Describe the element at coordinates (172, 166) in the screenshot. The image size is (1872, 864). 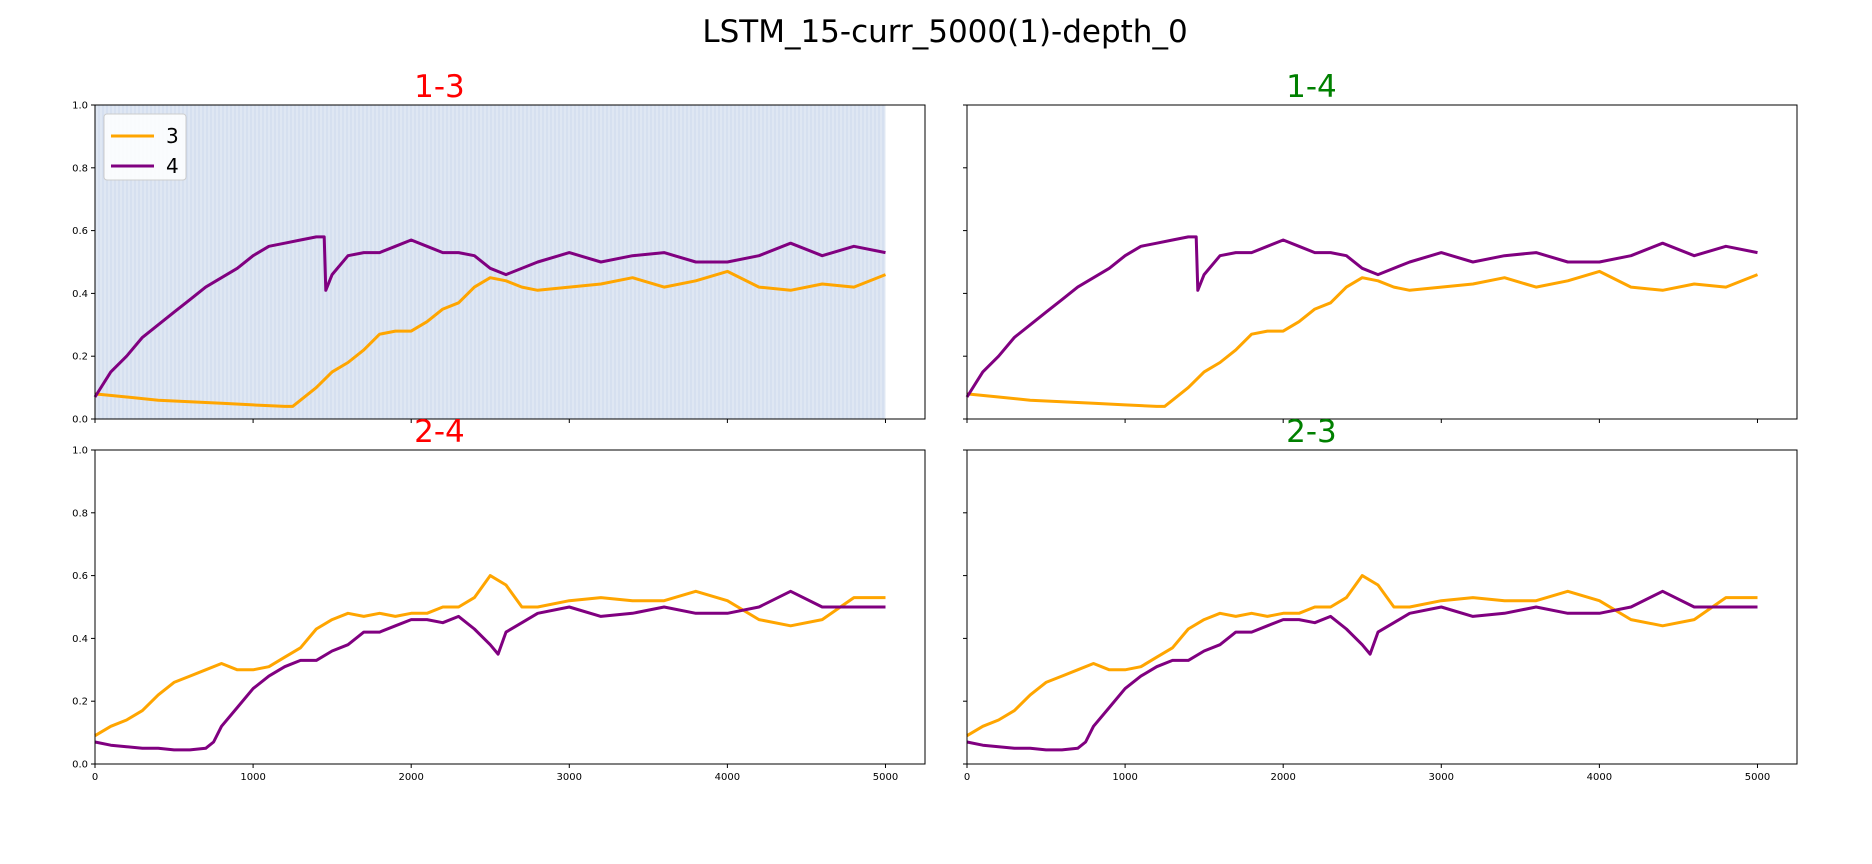
I see `legend-label-4: 4` at that location.